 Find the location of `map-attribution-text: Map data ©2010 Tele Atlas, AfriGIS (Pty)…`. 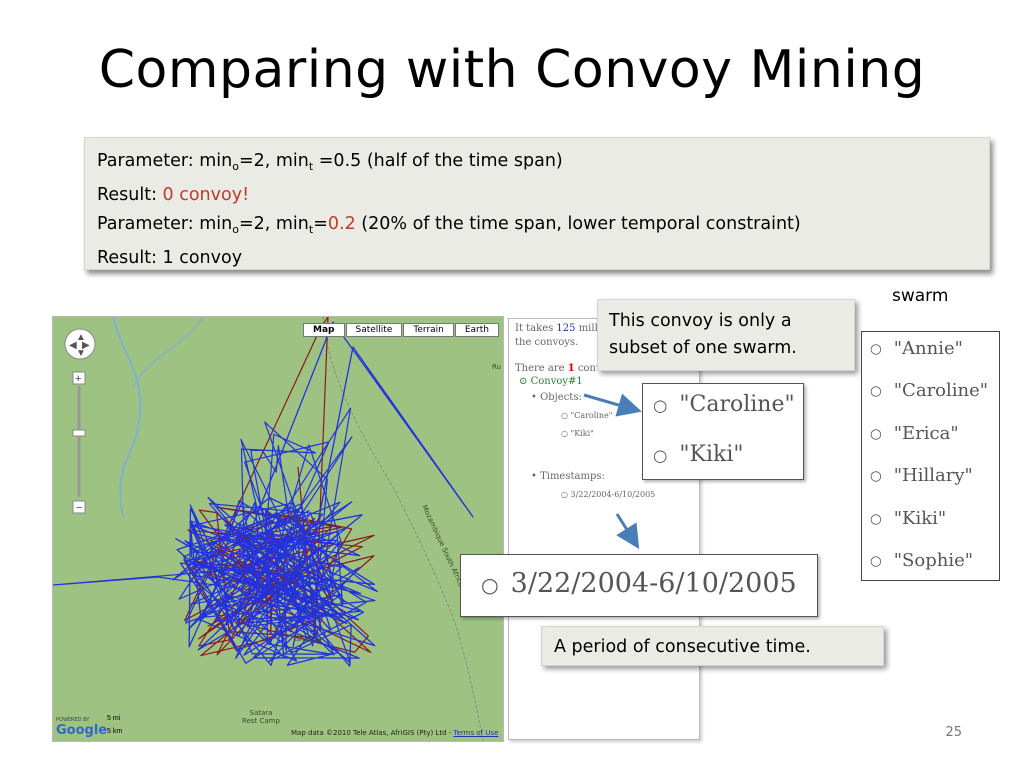

map-attribution-text: Map data ©2010 Tele Atlas, AfriGIS (Pty)… is located at coordinates (372, 733).